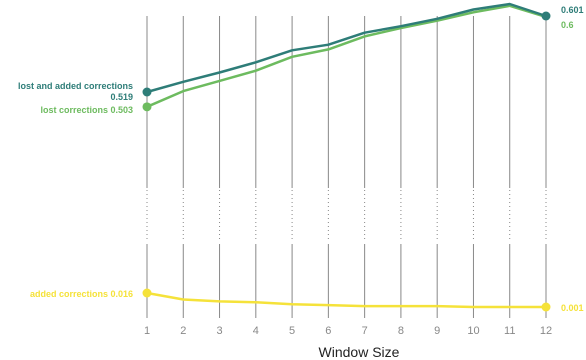 The image size is (586, 360). What do you see at coordinates (509, 331) in the screenshot?
I see `x-tick-label: 11` at bounding box center [509, 331].